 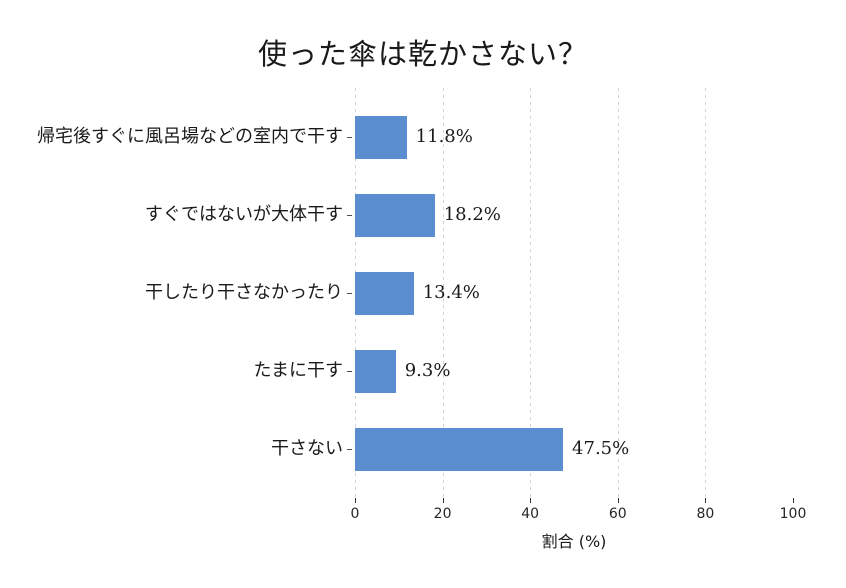 I want to click on category-label: たまに干す, so click(x=298, y=370).